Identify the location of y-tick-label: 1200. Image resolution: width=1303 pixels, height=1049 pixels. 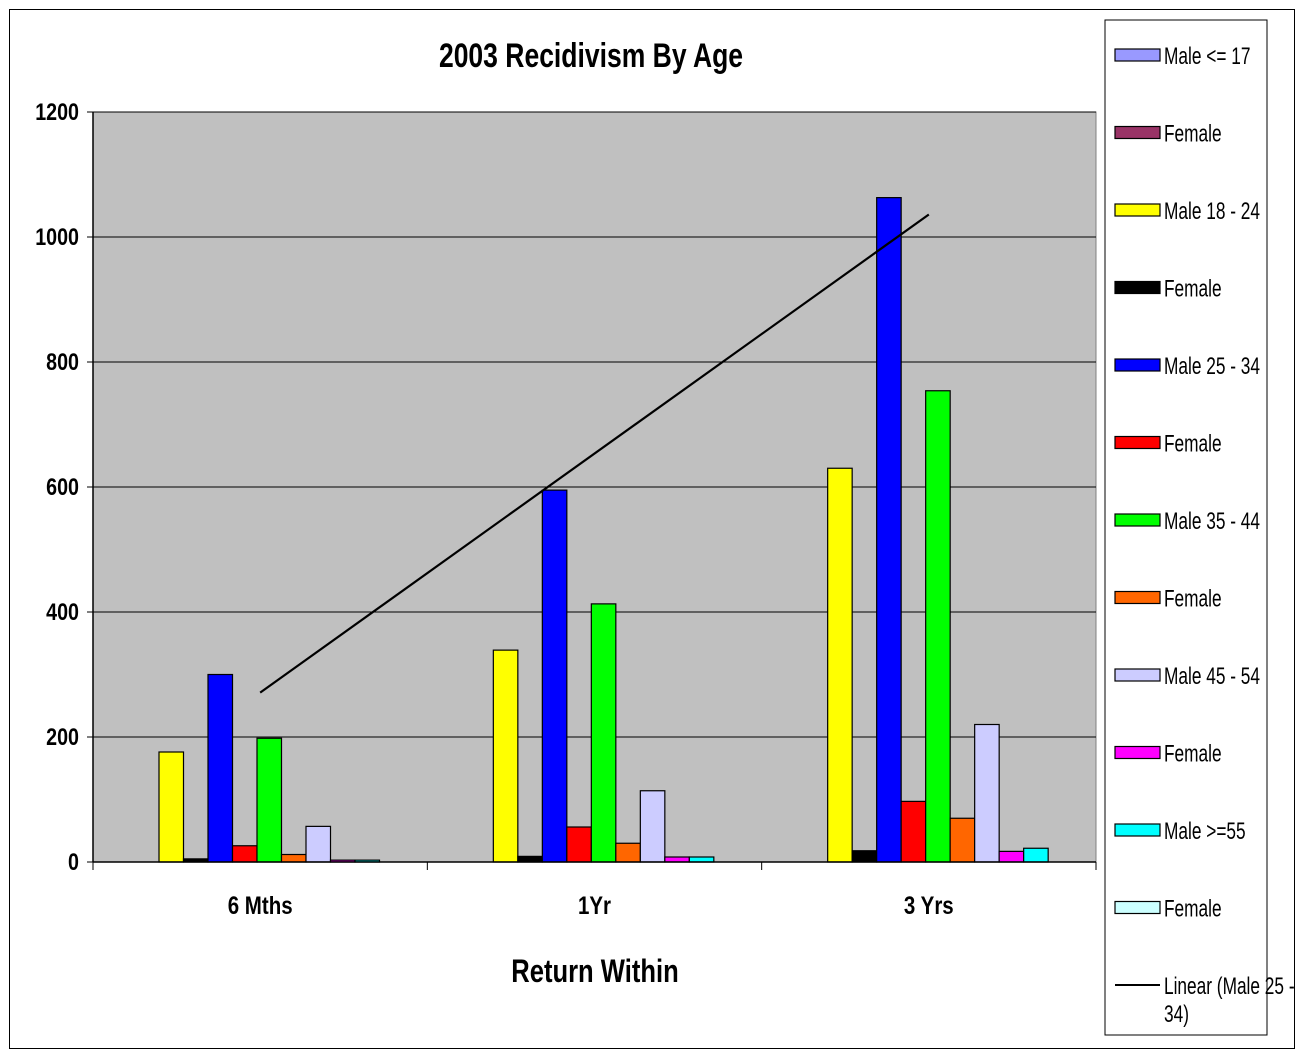
(57, 111).